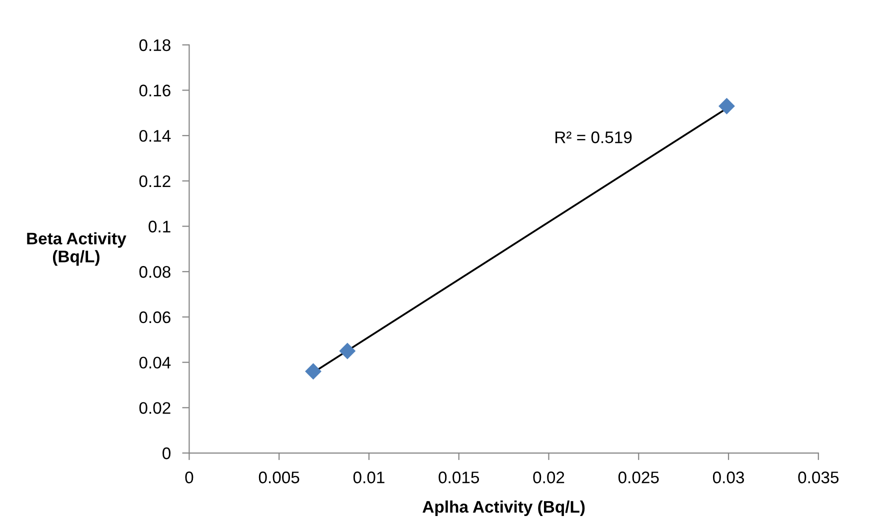 The image size is (880, 528). I want to click on x-tick-label: 0.005, so click(279, 478).